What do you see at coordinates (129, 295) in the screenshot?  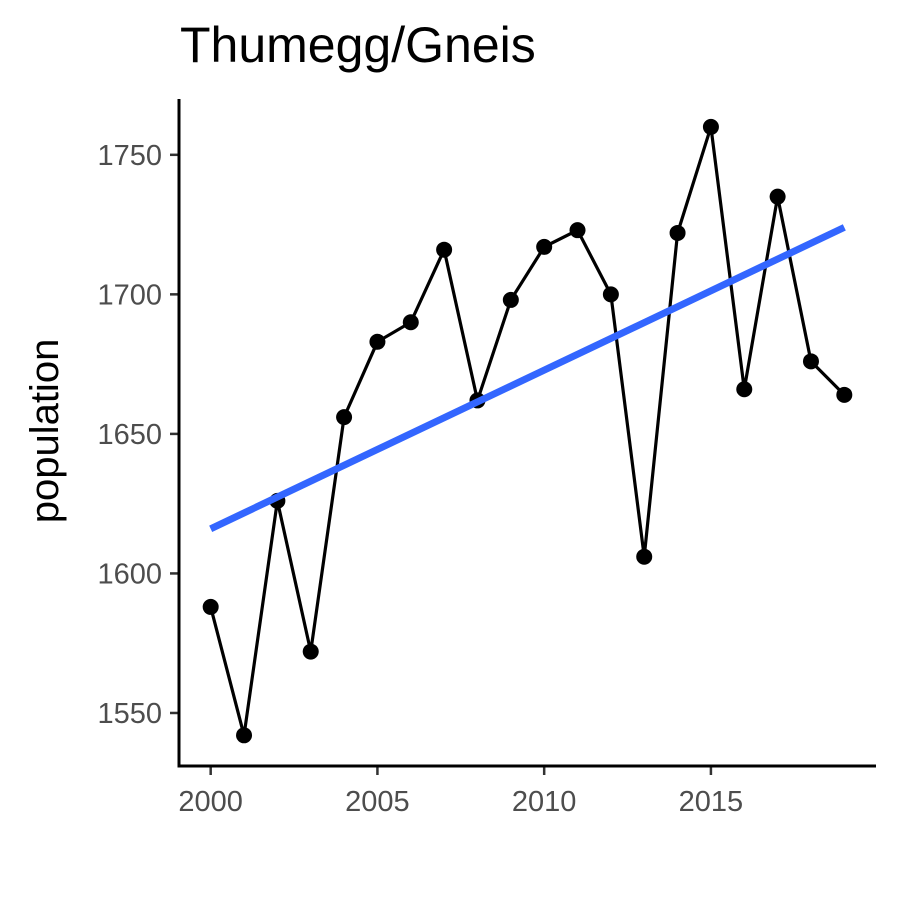 I see `y-tick-label: 1700` at bounding box center [129, 295].